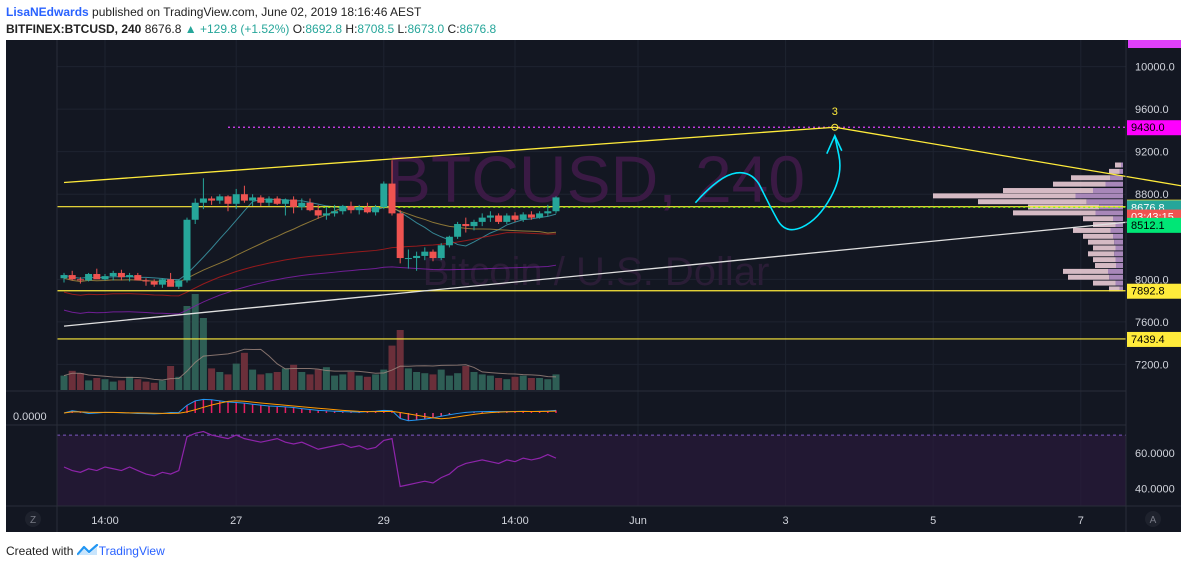 The width and height of the screenshot is (1188, 570). I want to click on trendline-anchor, so click(835, 127).